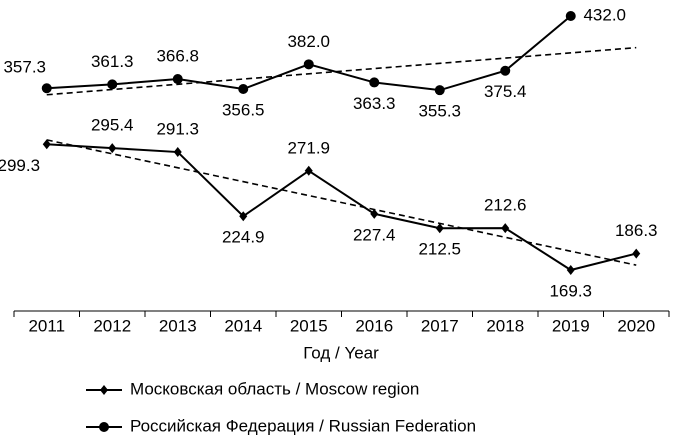 The image size is (679, 438). Describe the element at coordinates (46, 325) in the screenshot. I see `x-tick-label: 2011` at that location.